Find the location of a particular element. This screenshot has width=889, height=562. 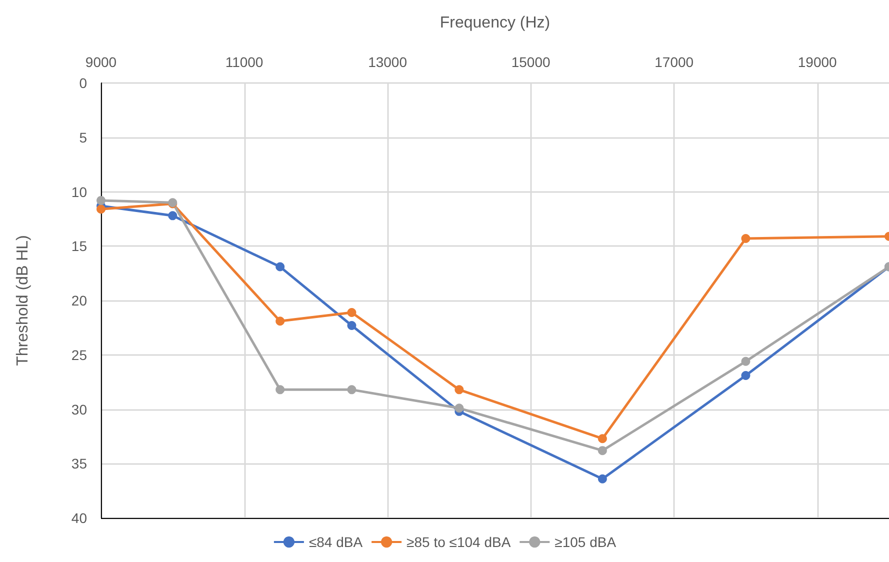

legend-label: ≥85 to ≤104 dBA is located at coordinates (459, 542).